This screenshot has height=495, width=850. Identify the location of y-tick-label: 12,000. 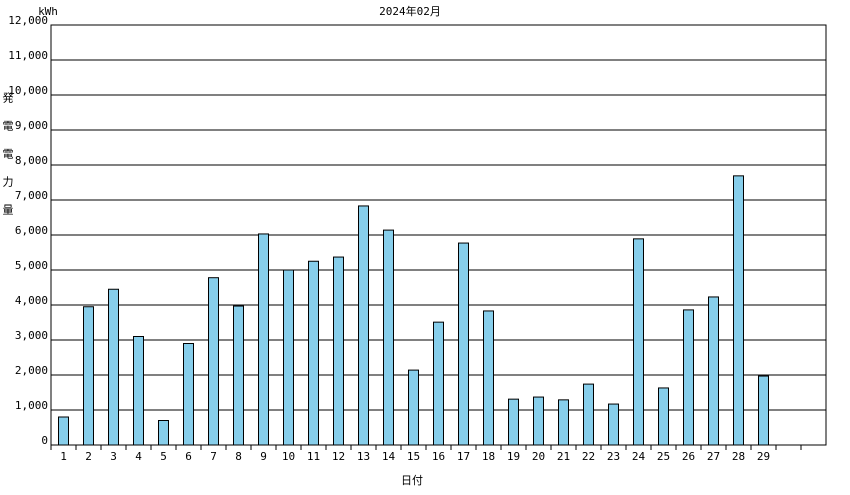
(28, 20).